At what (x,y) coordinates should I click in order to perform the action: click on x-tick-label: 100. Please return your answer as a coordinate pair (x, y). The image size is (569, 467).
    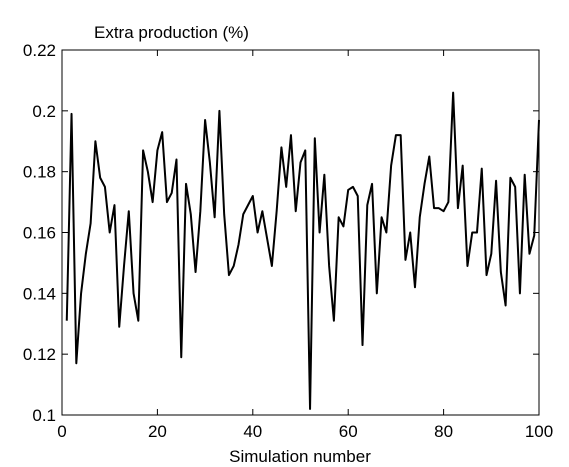
    Looking at the image, I should click on (539, 431).